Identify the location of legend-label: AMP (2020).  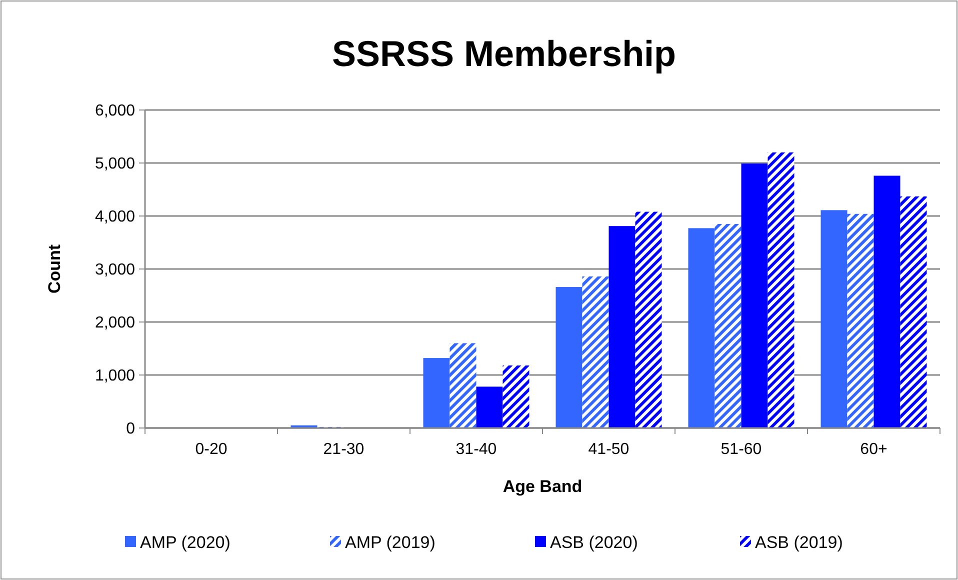
(185, 542).